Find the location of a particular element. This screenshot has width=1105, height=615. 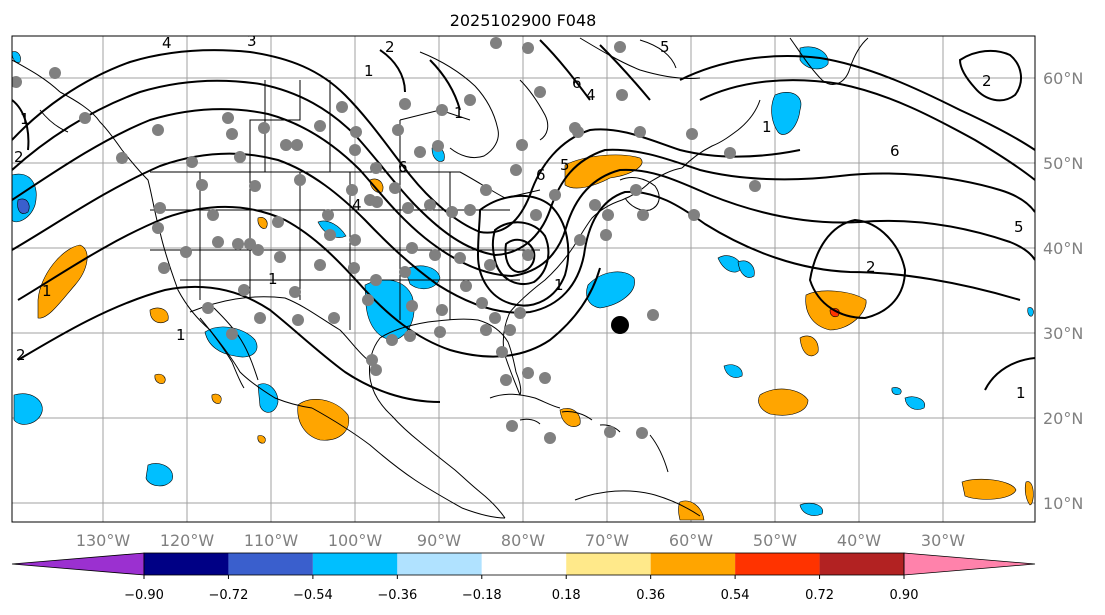

longitude-tick-label: 60°W is located at coordinates (691, 540).